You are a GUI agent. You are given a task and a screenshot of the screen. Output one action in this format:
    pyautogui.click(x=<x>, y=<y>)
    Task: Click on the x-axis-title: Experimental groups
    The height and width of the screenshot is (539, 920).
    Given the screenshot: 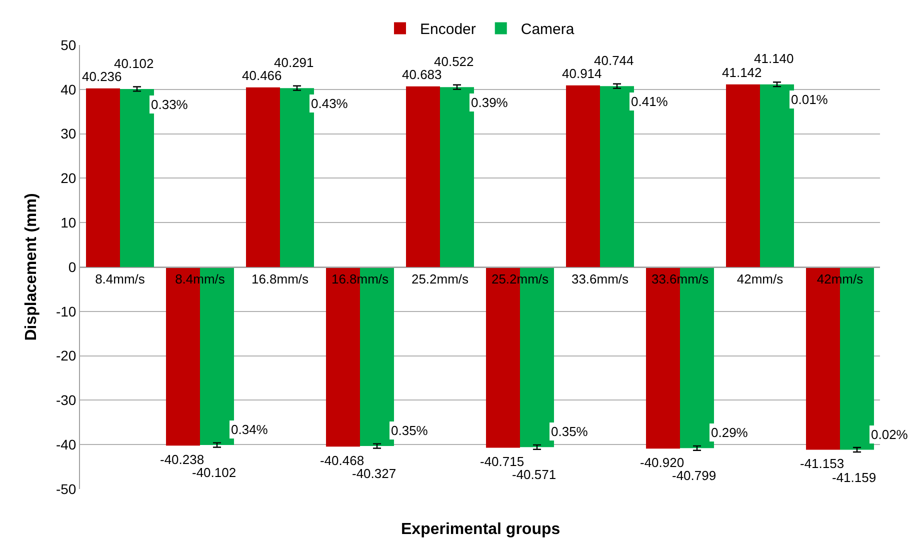 What is the action you would take?
    pyautogui.click(x=480, y=529)
    